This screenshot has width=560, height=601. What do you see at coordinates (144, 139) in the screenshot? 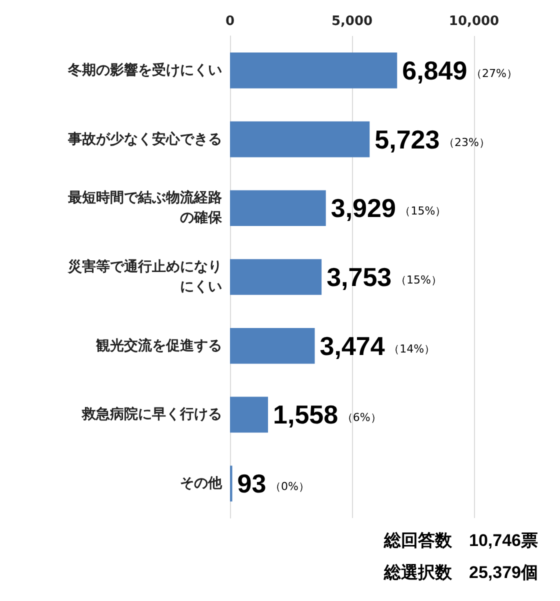
I see `y-tick-label: 事故が少なく安心できる` at bounding box center [144, 139].